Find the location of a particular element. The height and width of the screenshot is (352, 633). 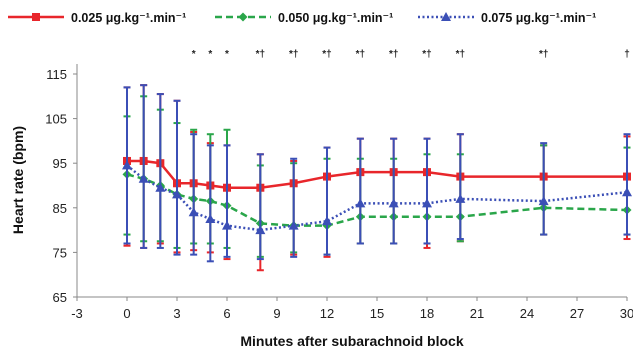

y-axis-title: Heart rate (bpm) is located at coordinates (18, 180).